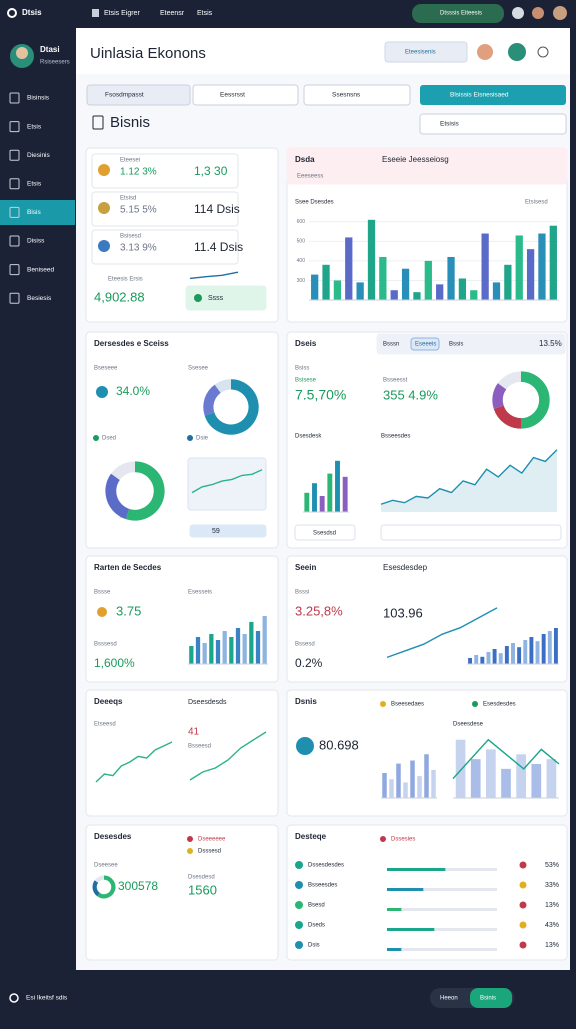  I want to click on filter-label: Ssesnsns, so click(346, 95).